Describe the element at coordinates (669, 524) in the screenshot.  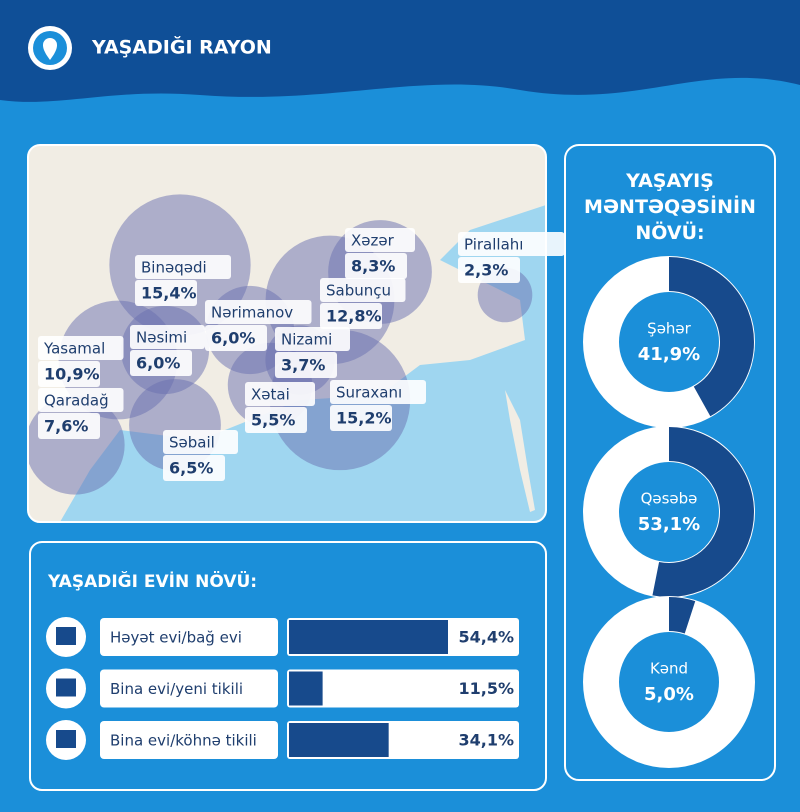
I see `donut-value: 53,1%` at that location.